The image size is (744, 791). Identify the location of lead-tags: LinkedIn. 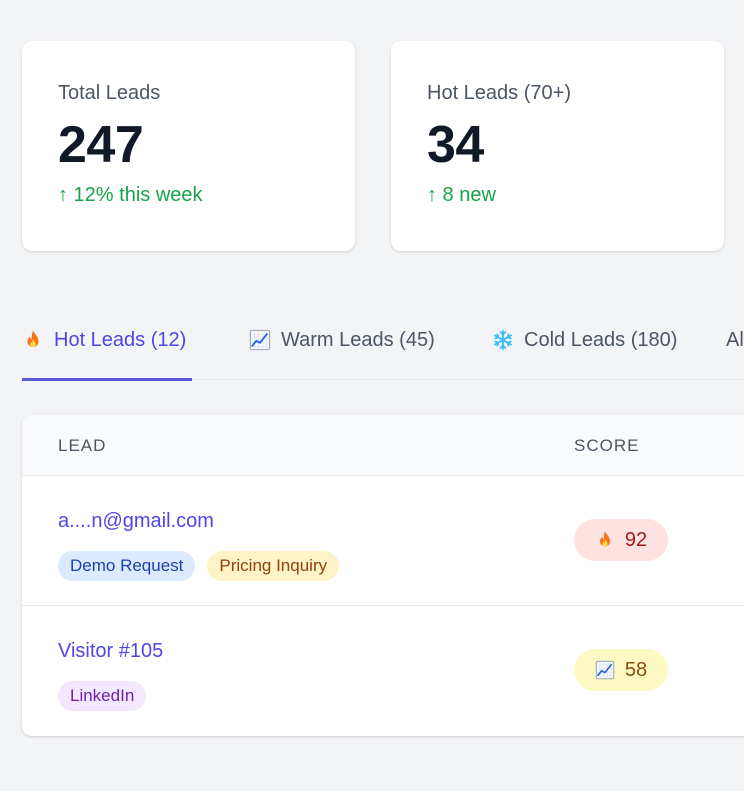
(102, 696).